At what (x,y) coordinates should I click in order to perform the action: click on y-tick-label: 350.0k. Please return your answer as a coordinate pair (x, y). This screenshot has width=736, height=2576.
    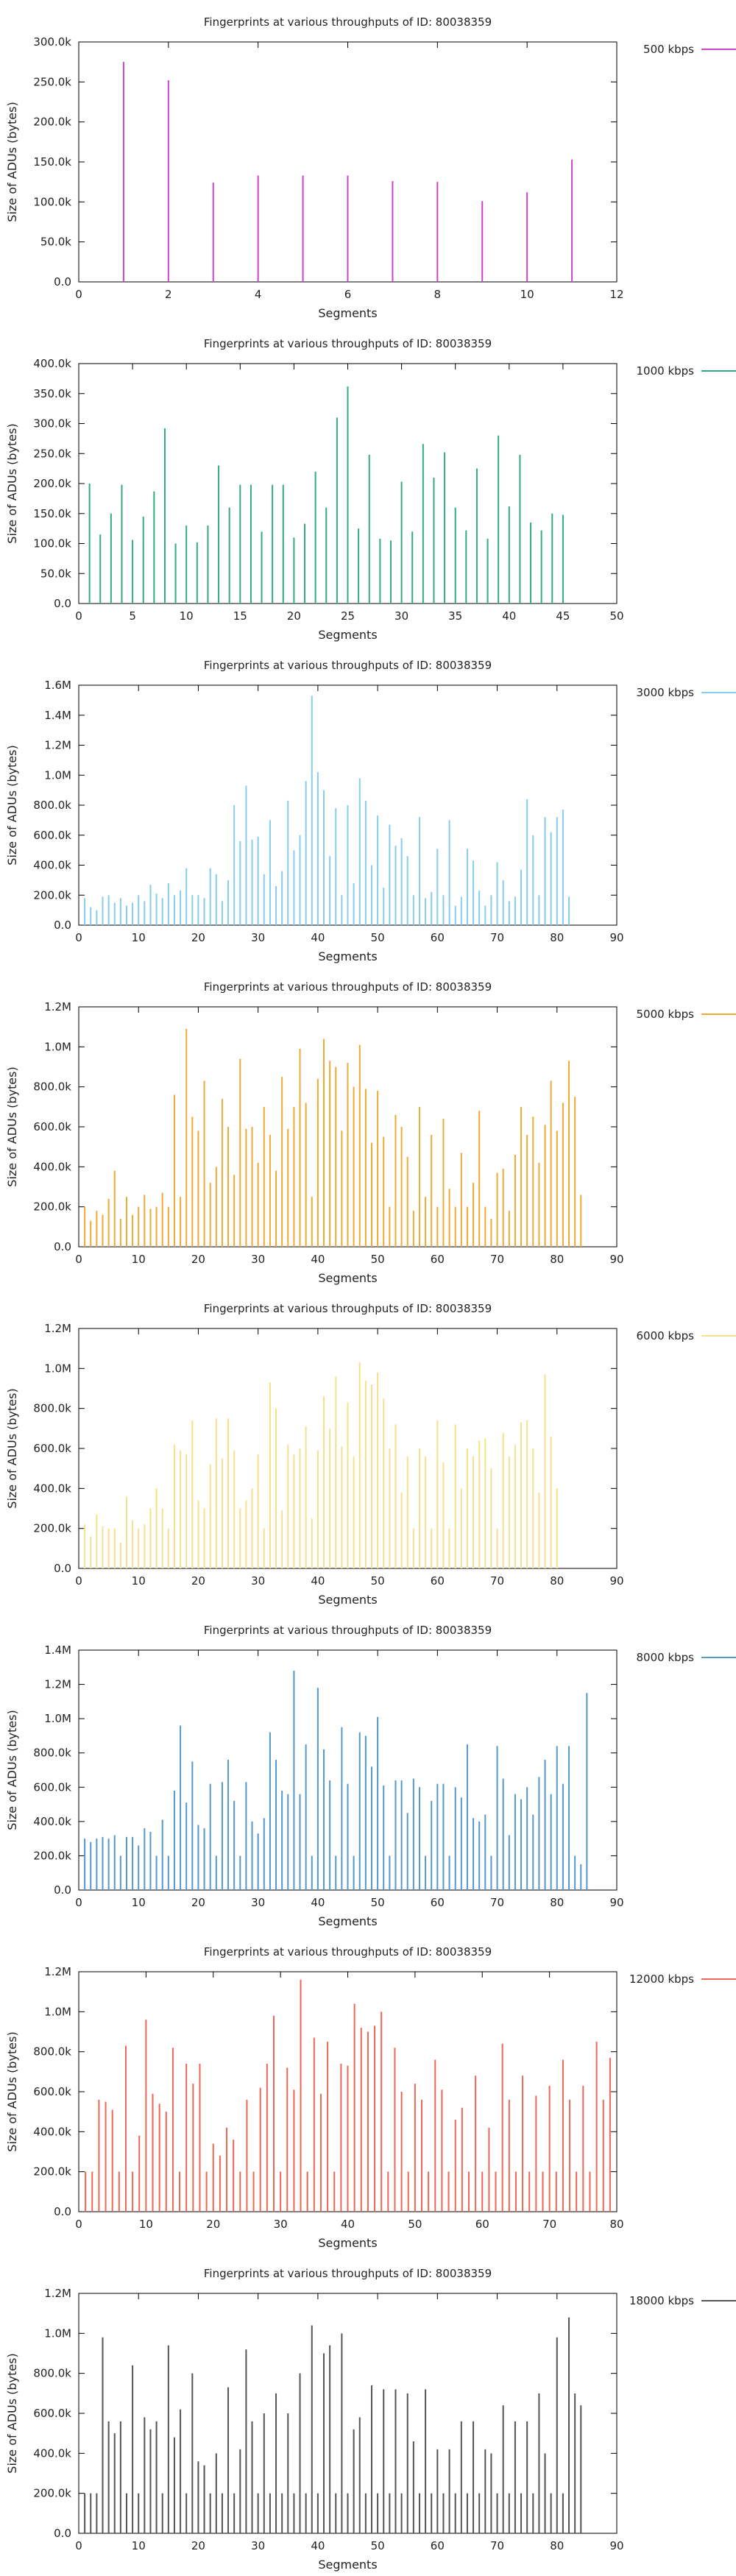
    Looking at the image, I should click on (52, 393).